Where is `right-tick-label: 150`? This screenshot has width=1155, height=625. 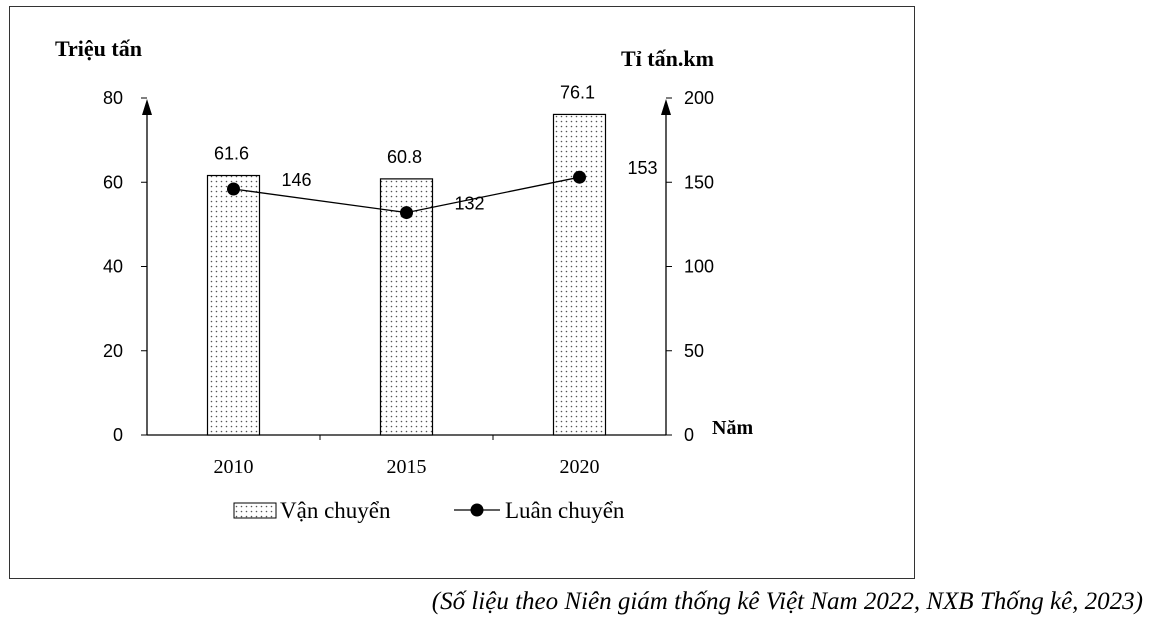 right-tick-label: 150 is located at coordinates (699, 182).